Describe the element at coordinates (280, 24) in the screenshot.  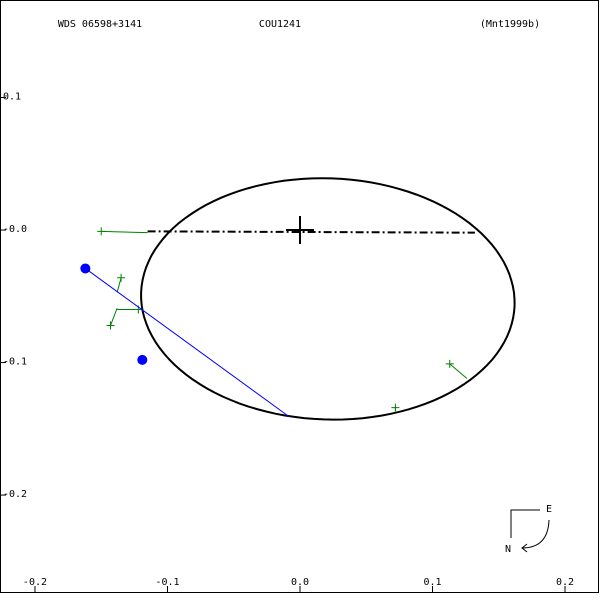
I see `title-discoverer: COU1241` at that location.